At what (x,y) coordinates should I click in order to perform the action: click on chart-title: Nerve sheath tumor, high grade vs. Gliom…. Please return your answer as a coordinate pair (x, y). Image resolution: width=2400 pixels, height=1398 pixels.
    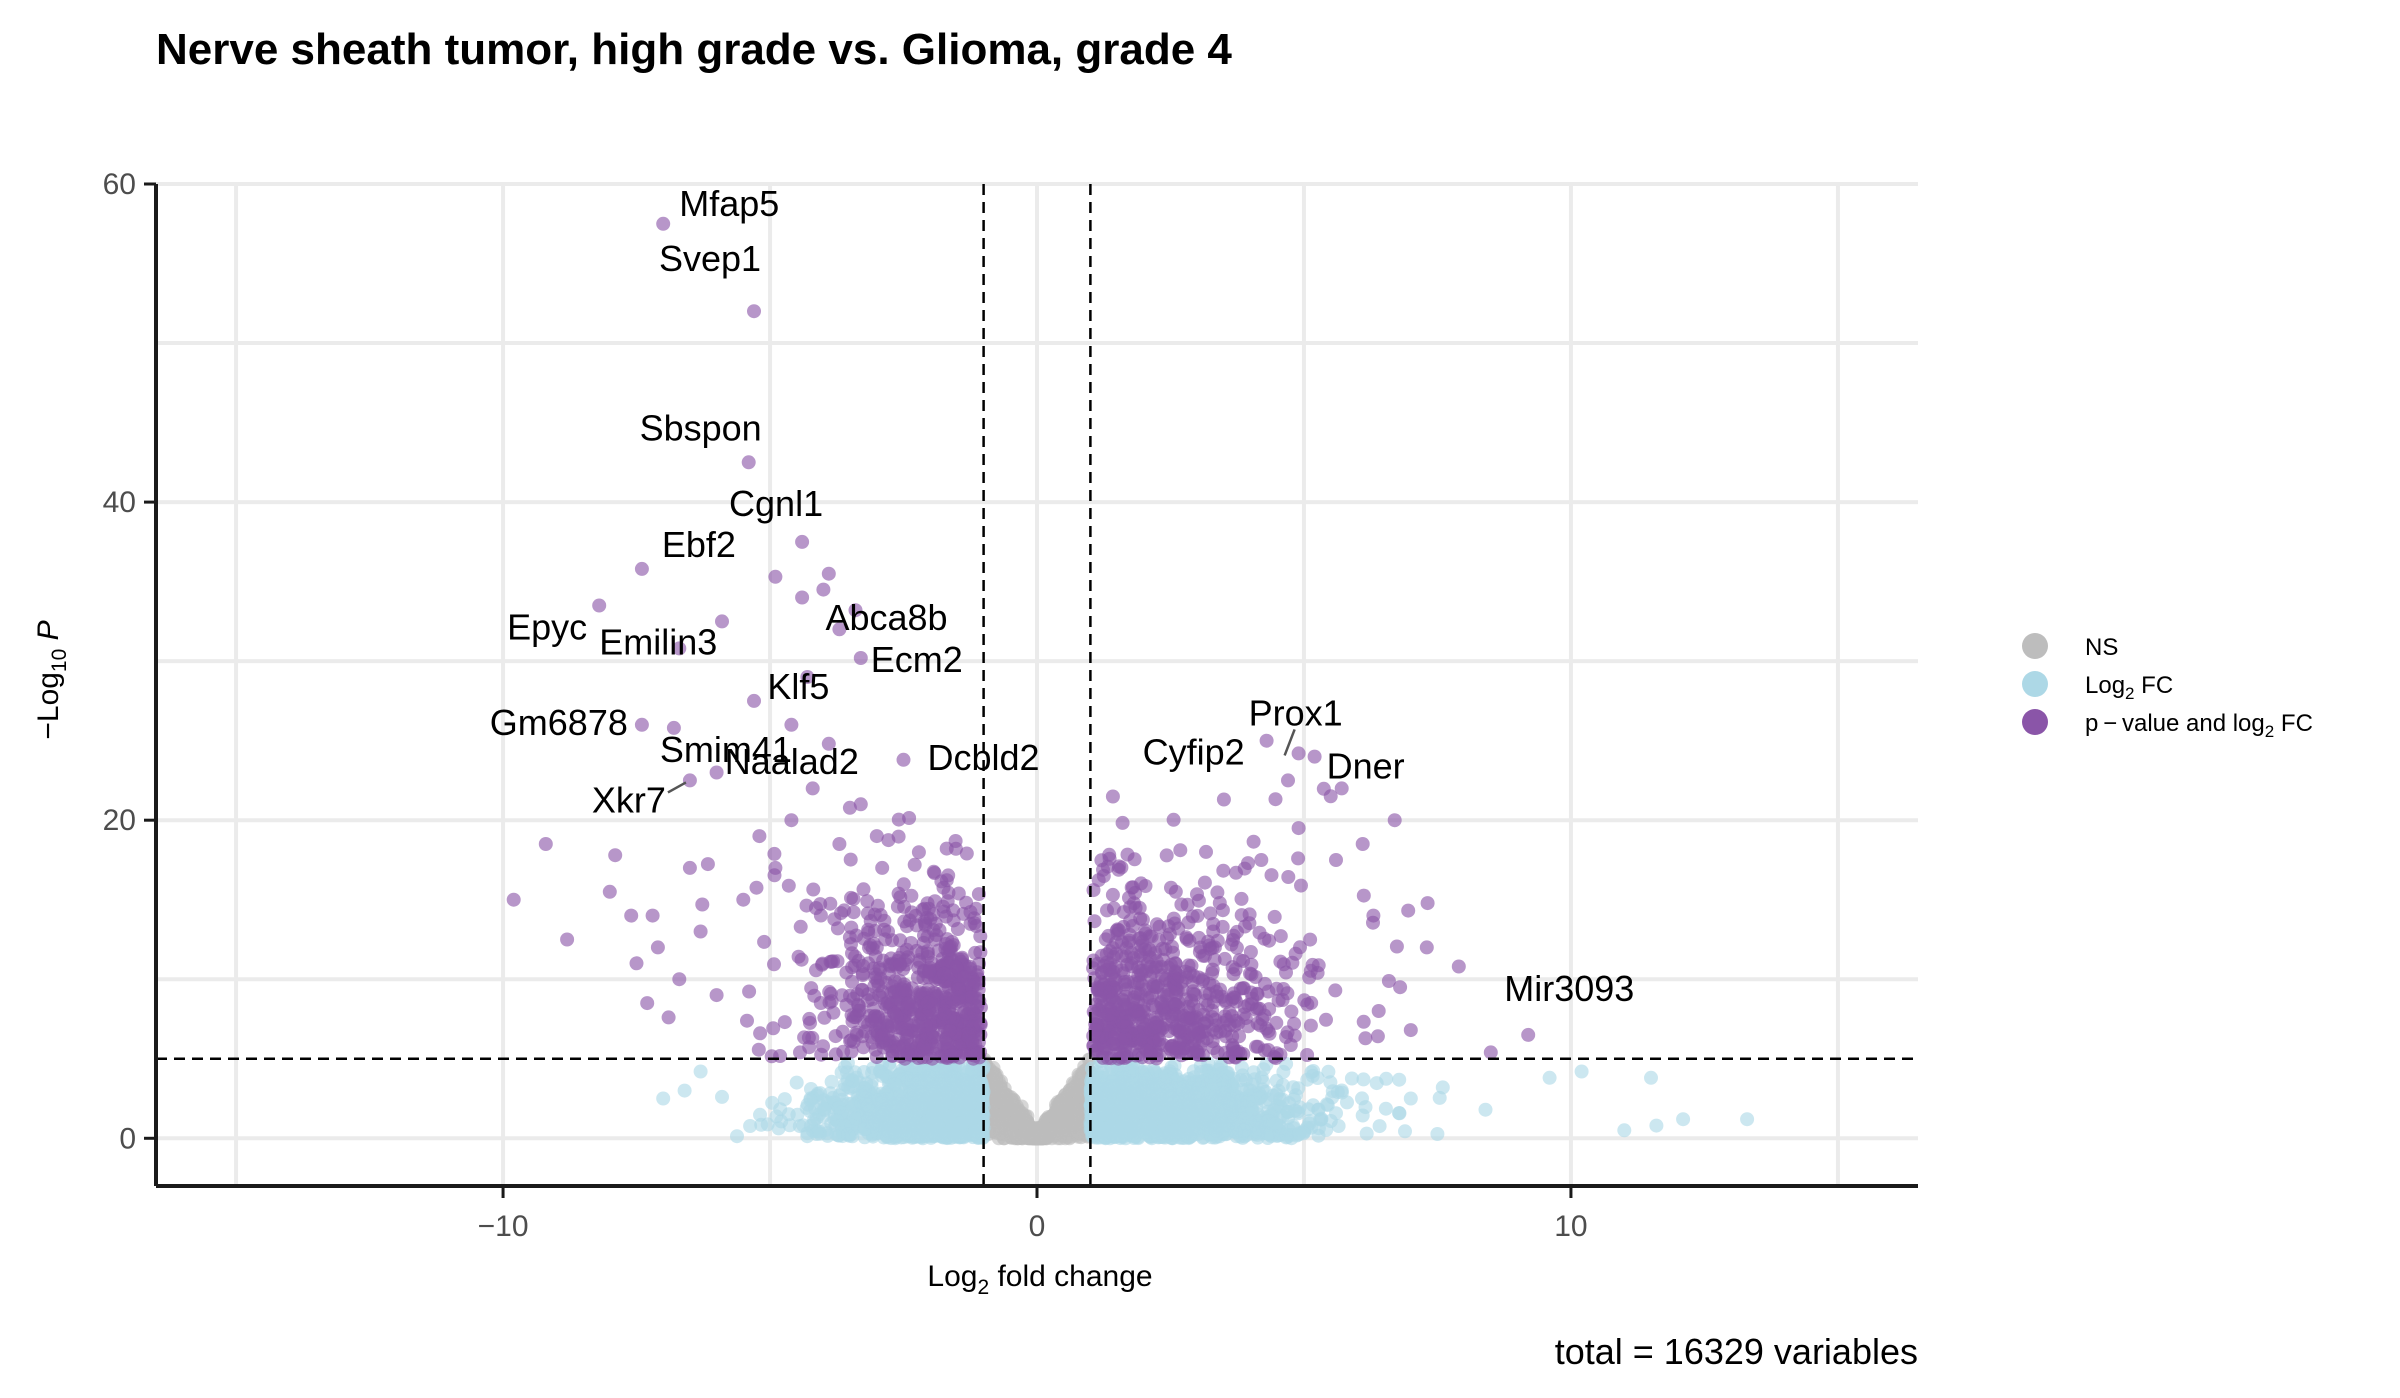
    Looking at the image, I should click on (694, 49).